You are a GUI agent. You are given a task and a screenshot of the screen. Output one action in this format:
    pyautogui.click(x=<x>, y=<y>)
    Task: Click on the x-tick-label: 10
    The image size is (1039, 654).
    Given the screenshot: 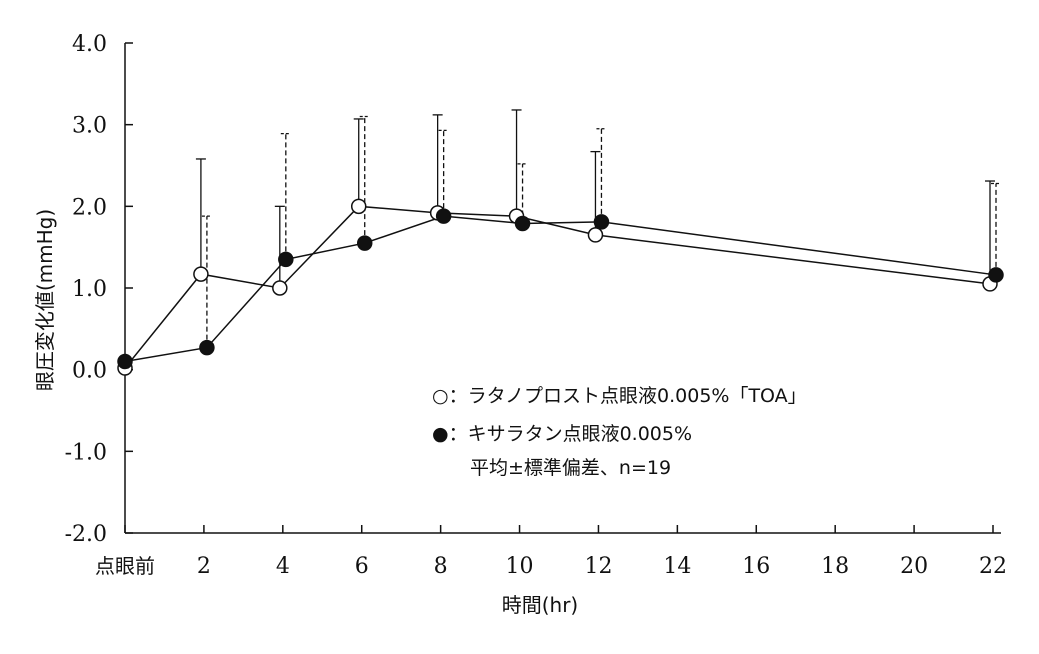 What is the action you would take?
    pyautogui.click(x=520, y=566)
    